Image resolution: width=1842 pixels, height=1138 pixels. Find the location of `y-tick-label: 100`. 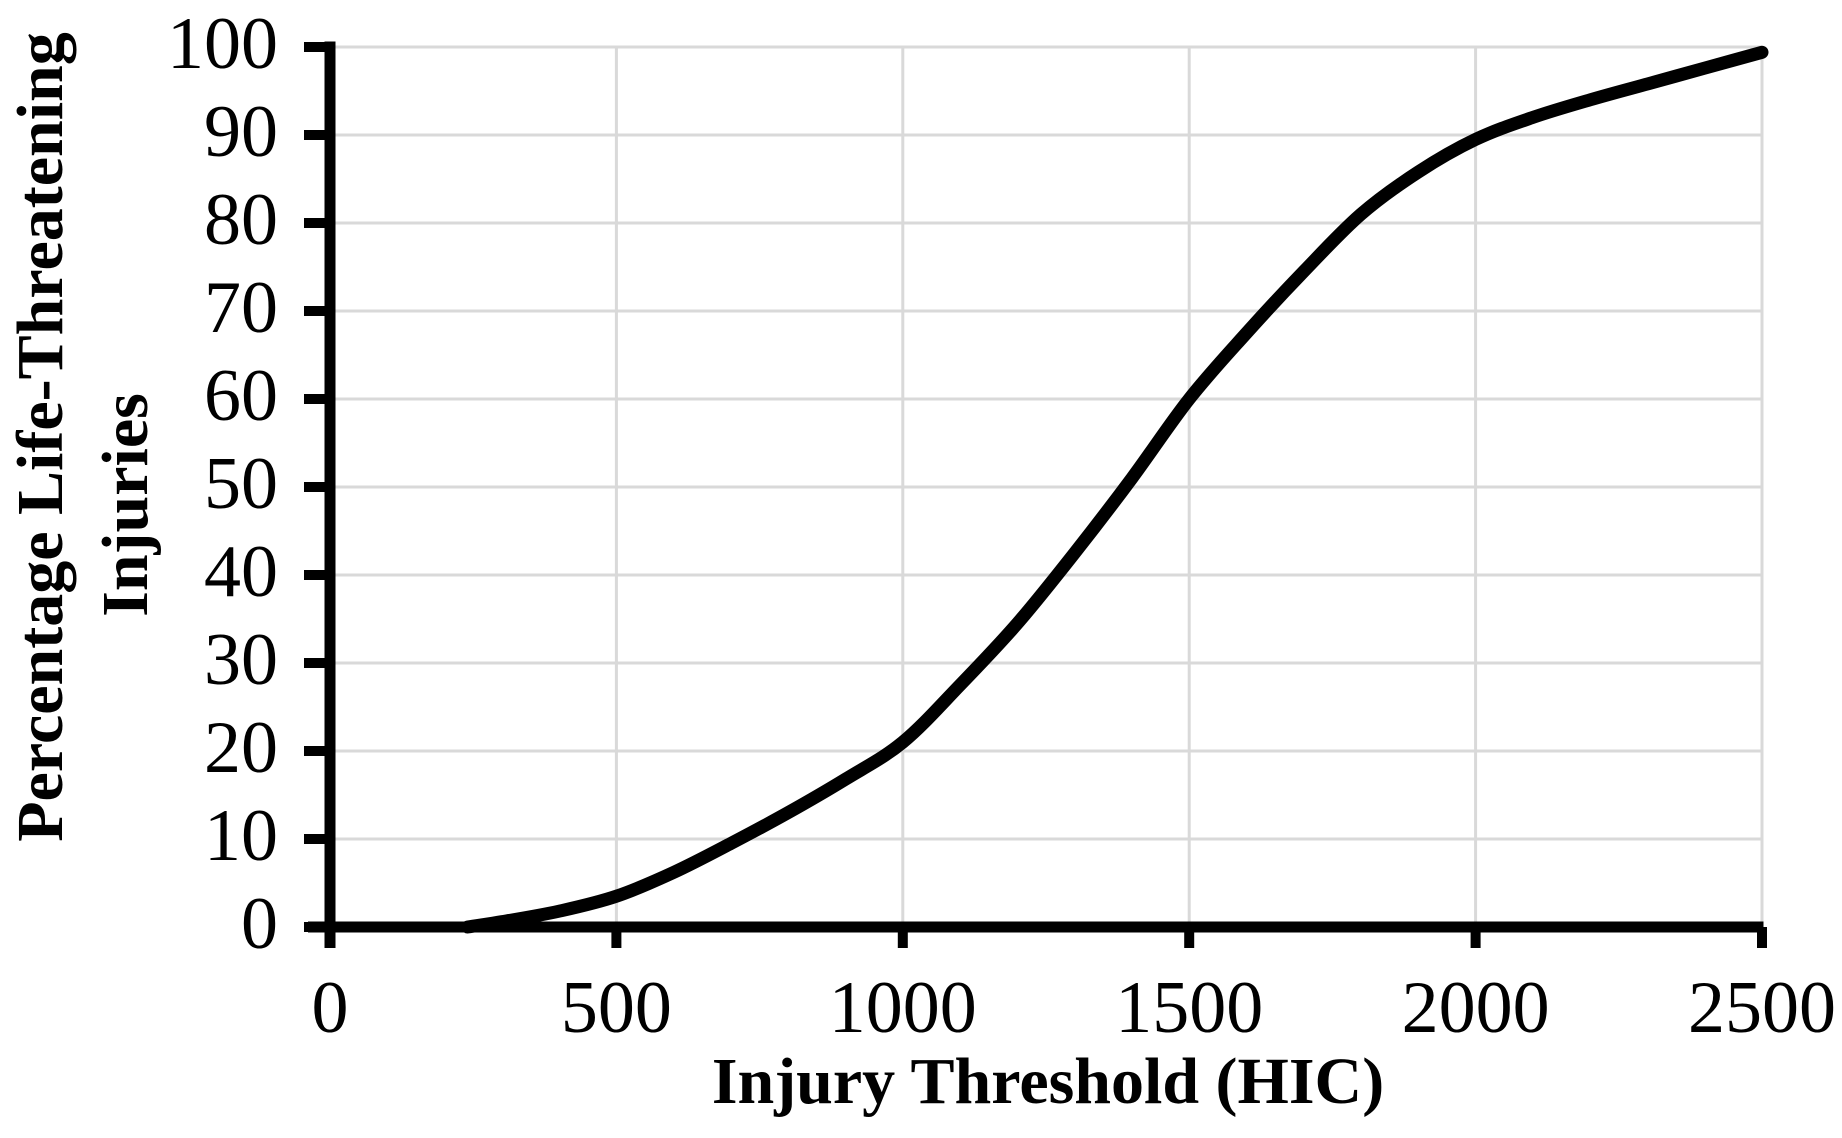

y-tick-label: 100 is located at coordinates (222, 44).